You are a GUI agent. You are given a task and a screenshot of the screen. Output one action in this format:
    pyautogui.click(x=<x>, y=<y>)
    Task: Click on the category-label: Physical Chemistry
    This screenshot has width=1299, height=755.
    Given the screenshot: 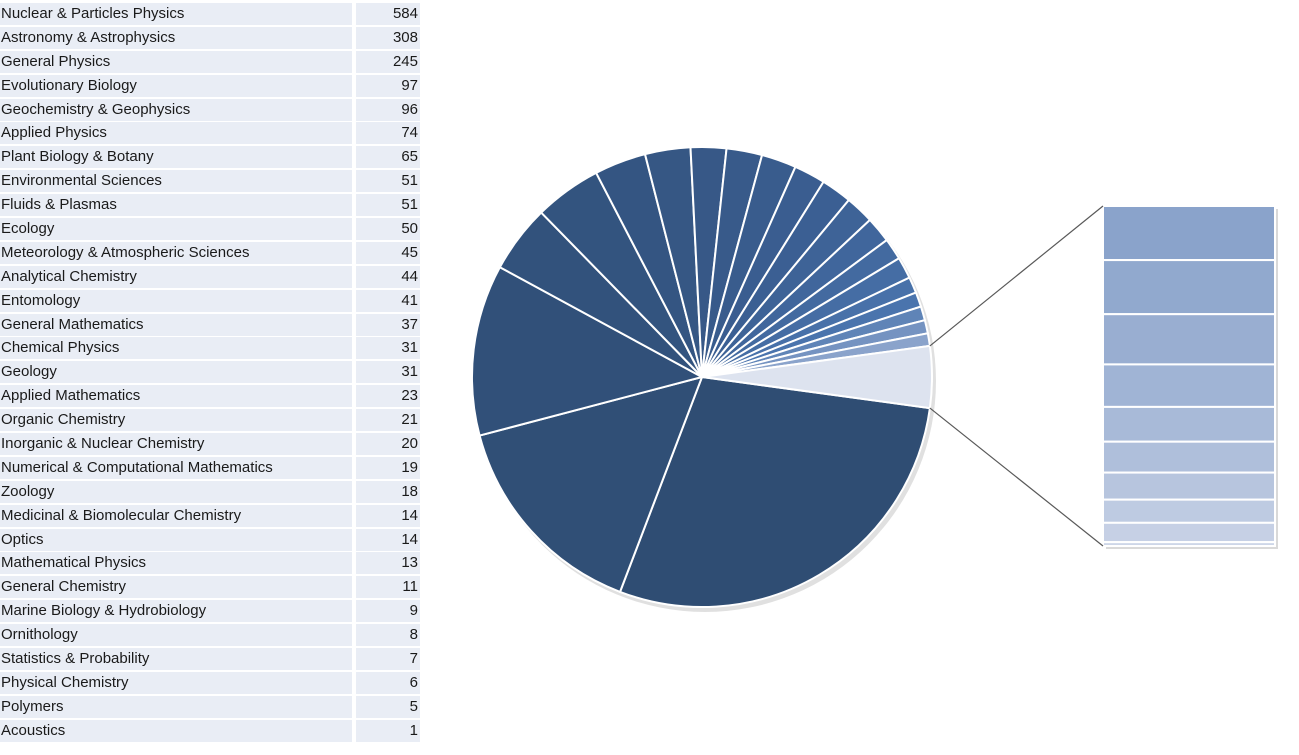 What is the action you would take?
    pyautogui.click(x=65, y=682)
    